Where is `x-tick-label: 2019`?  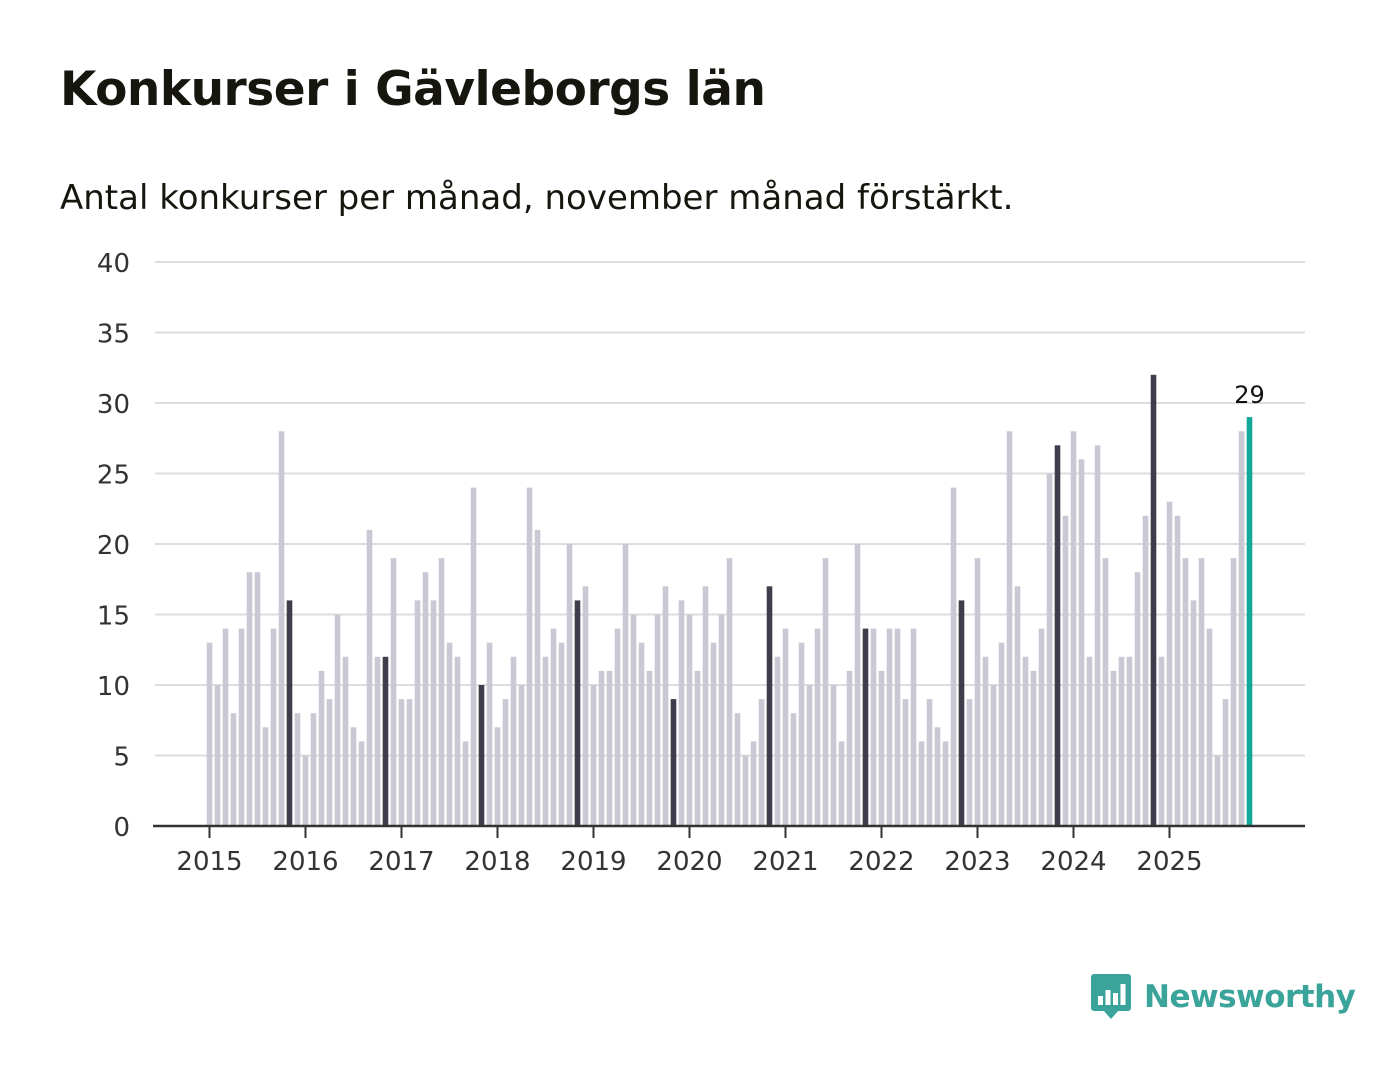
x-tick-label: 2019 is located at coordinates (593, 862).